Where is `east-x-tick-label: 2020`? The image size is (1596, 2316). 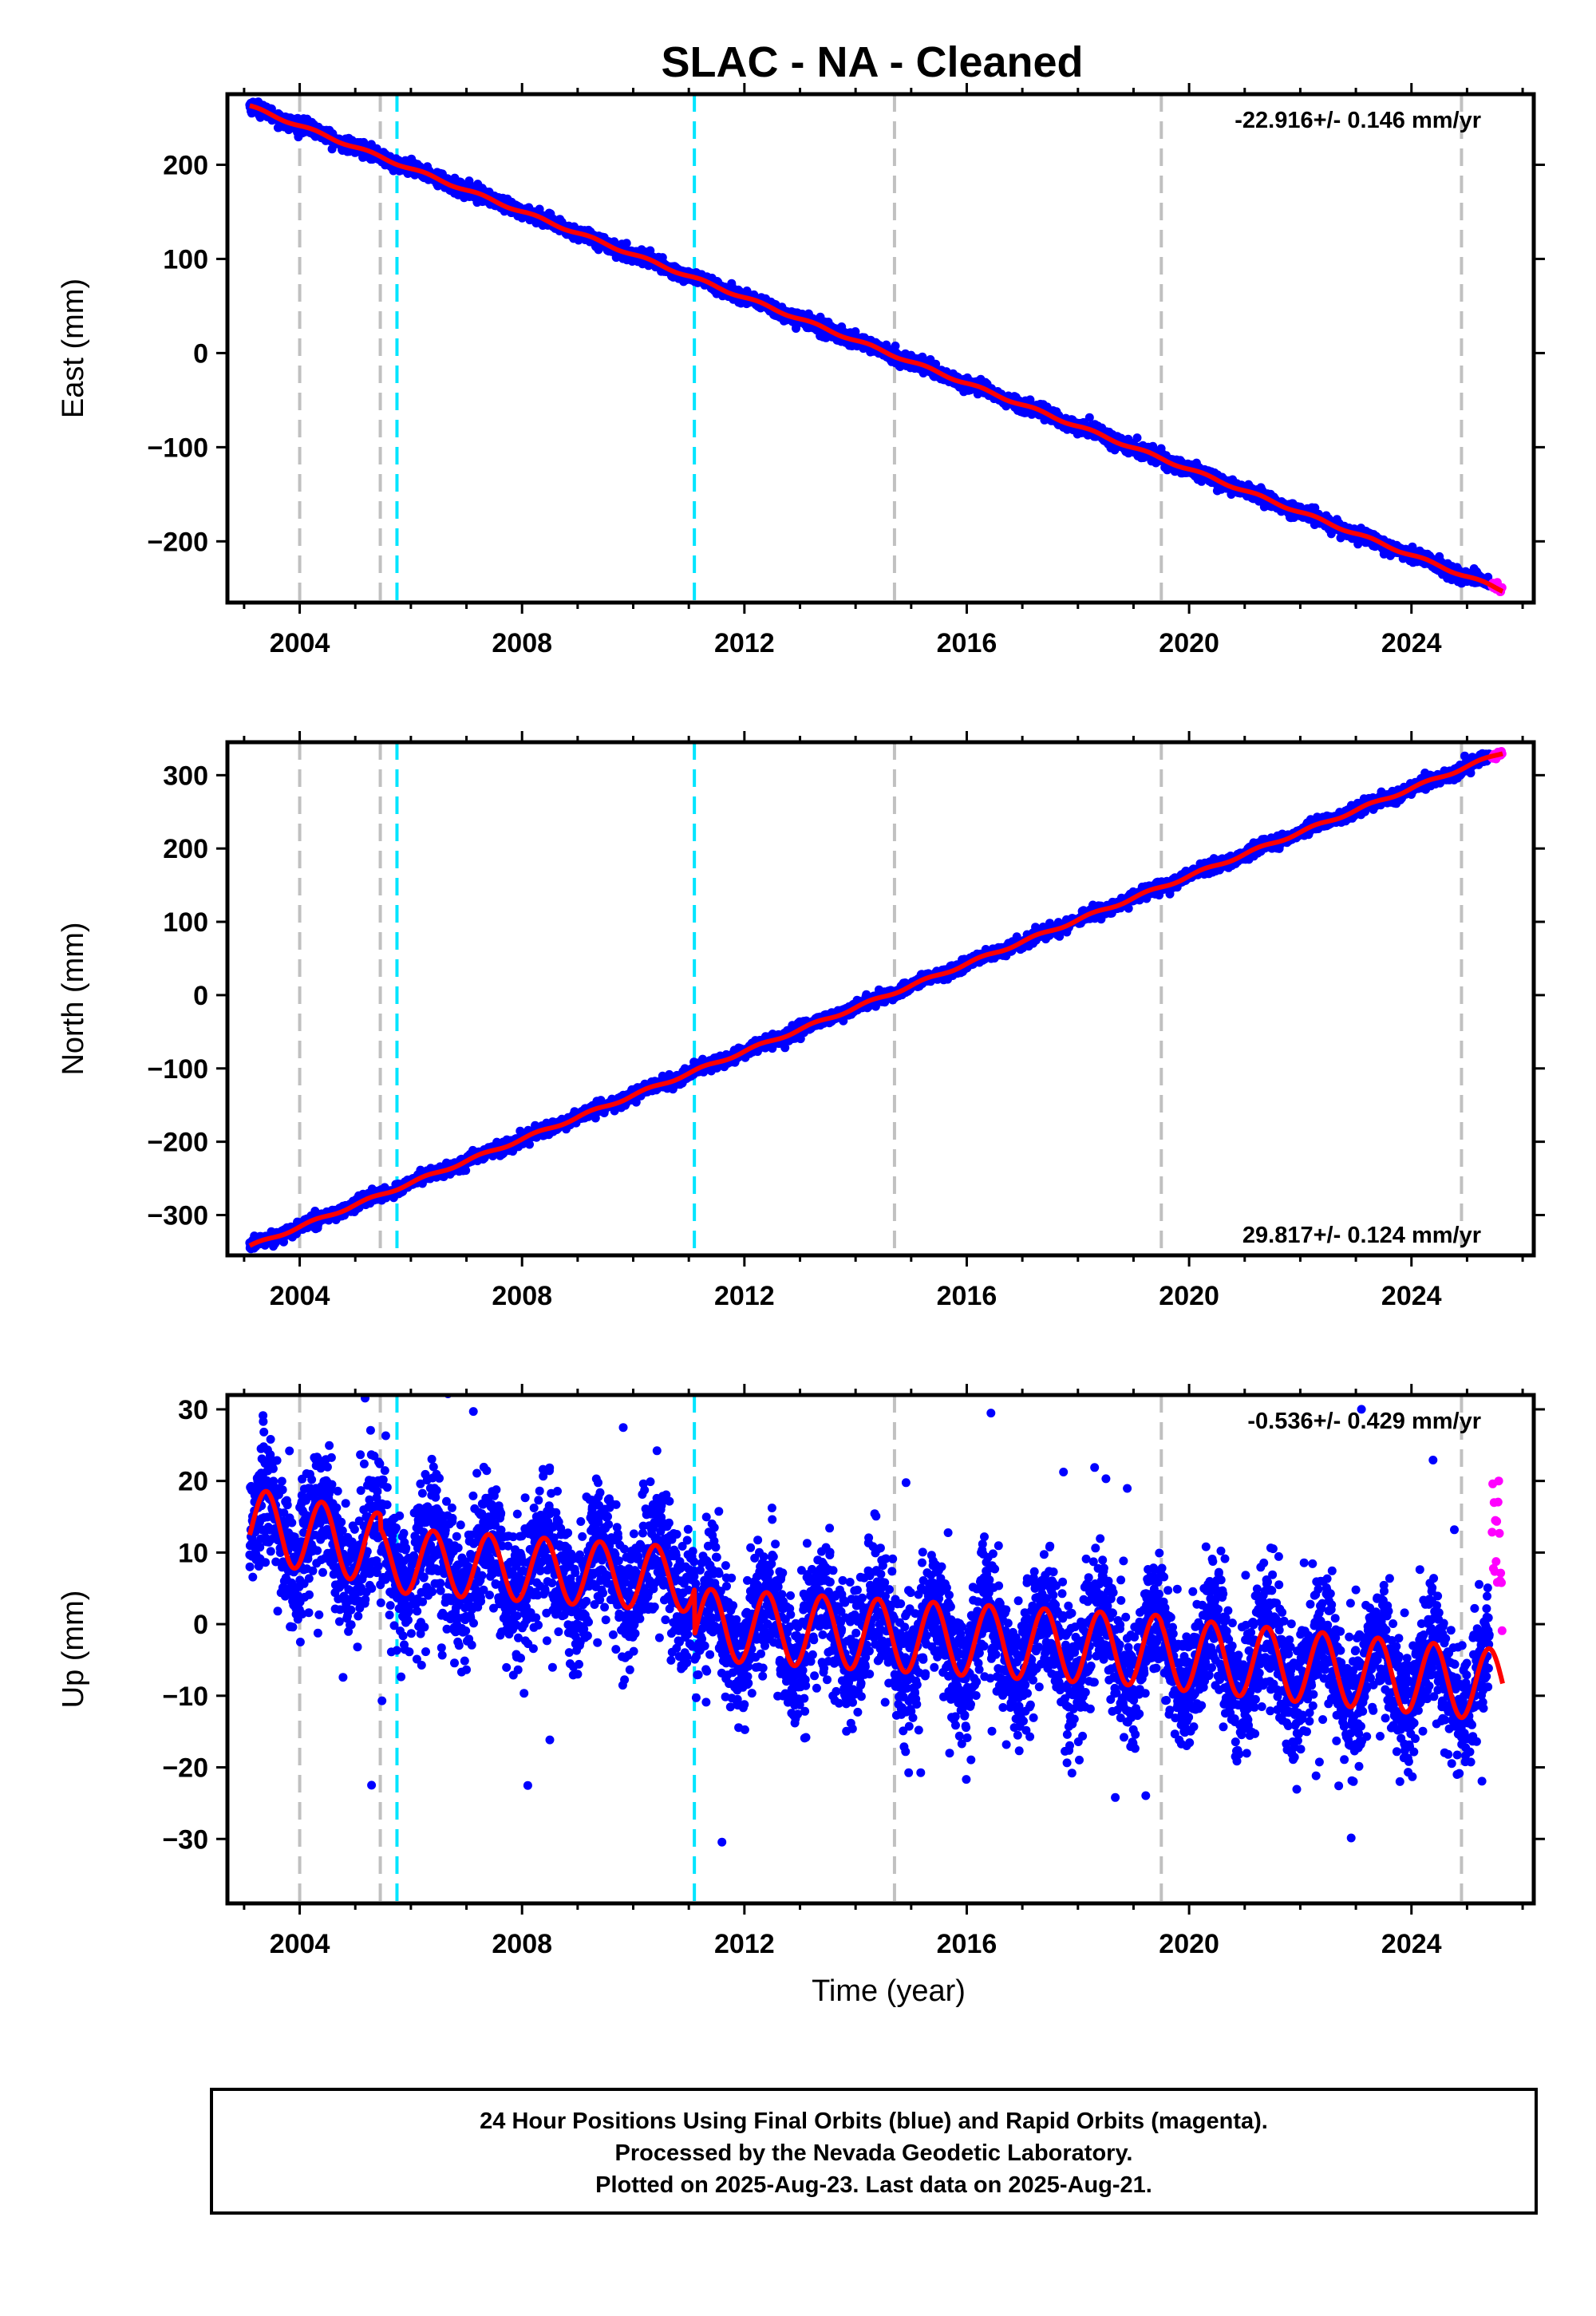 east-x-tick-label: 2020 is located at coordinates (1189, 643).